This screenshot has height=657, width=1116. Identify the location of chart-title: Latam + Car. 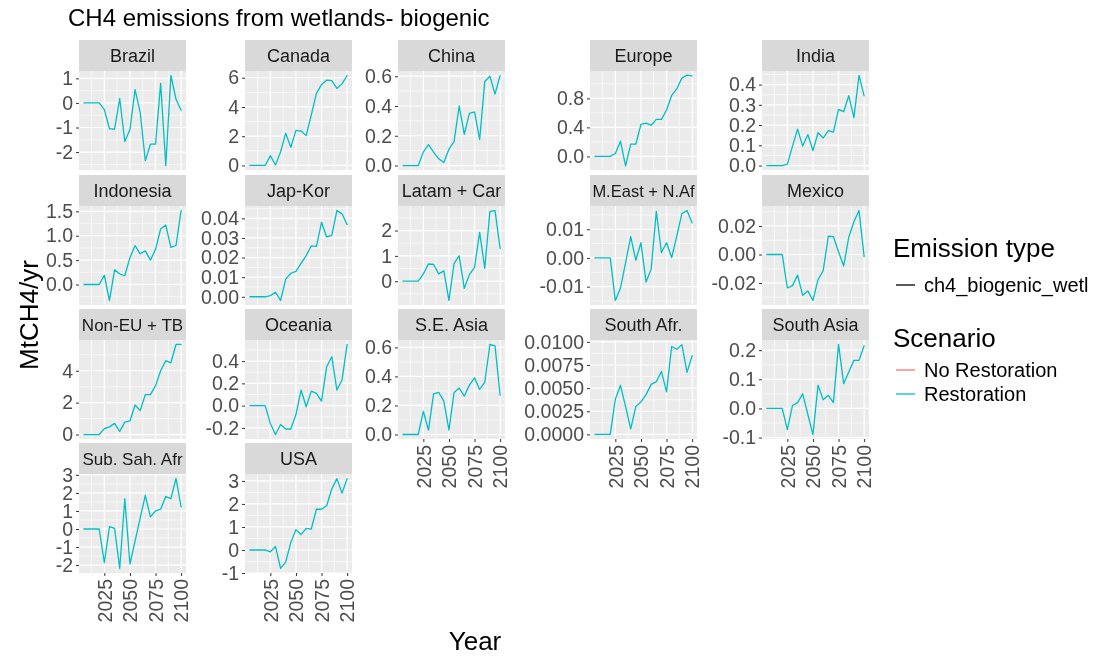
(451, 190).